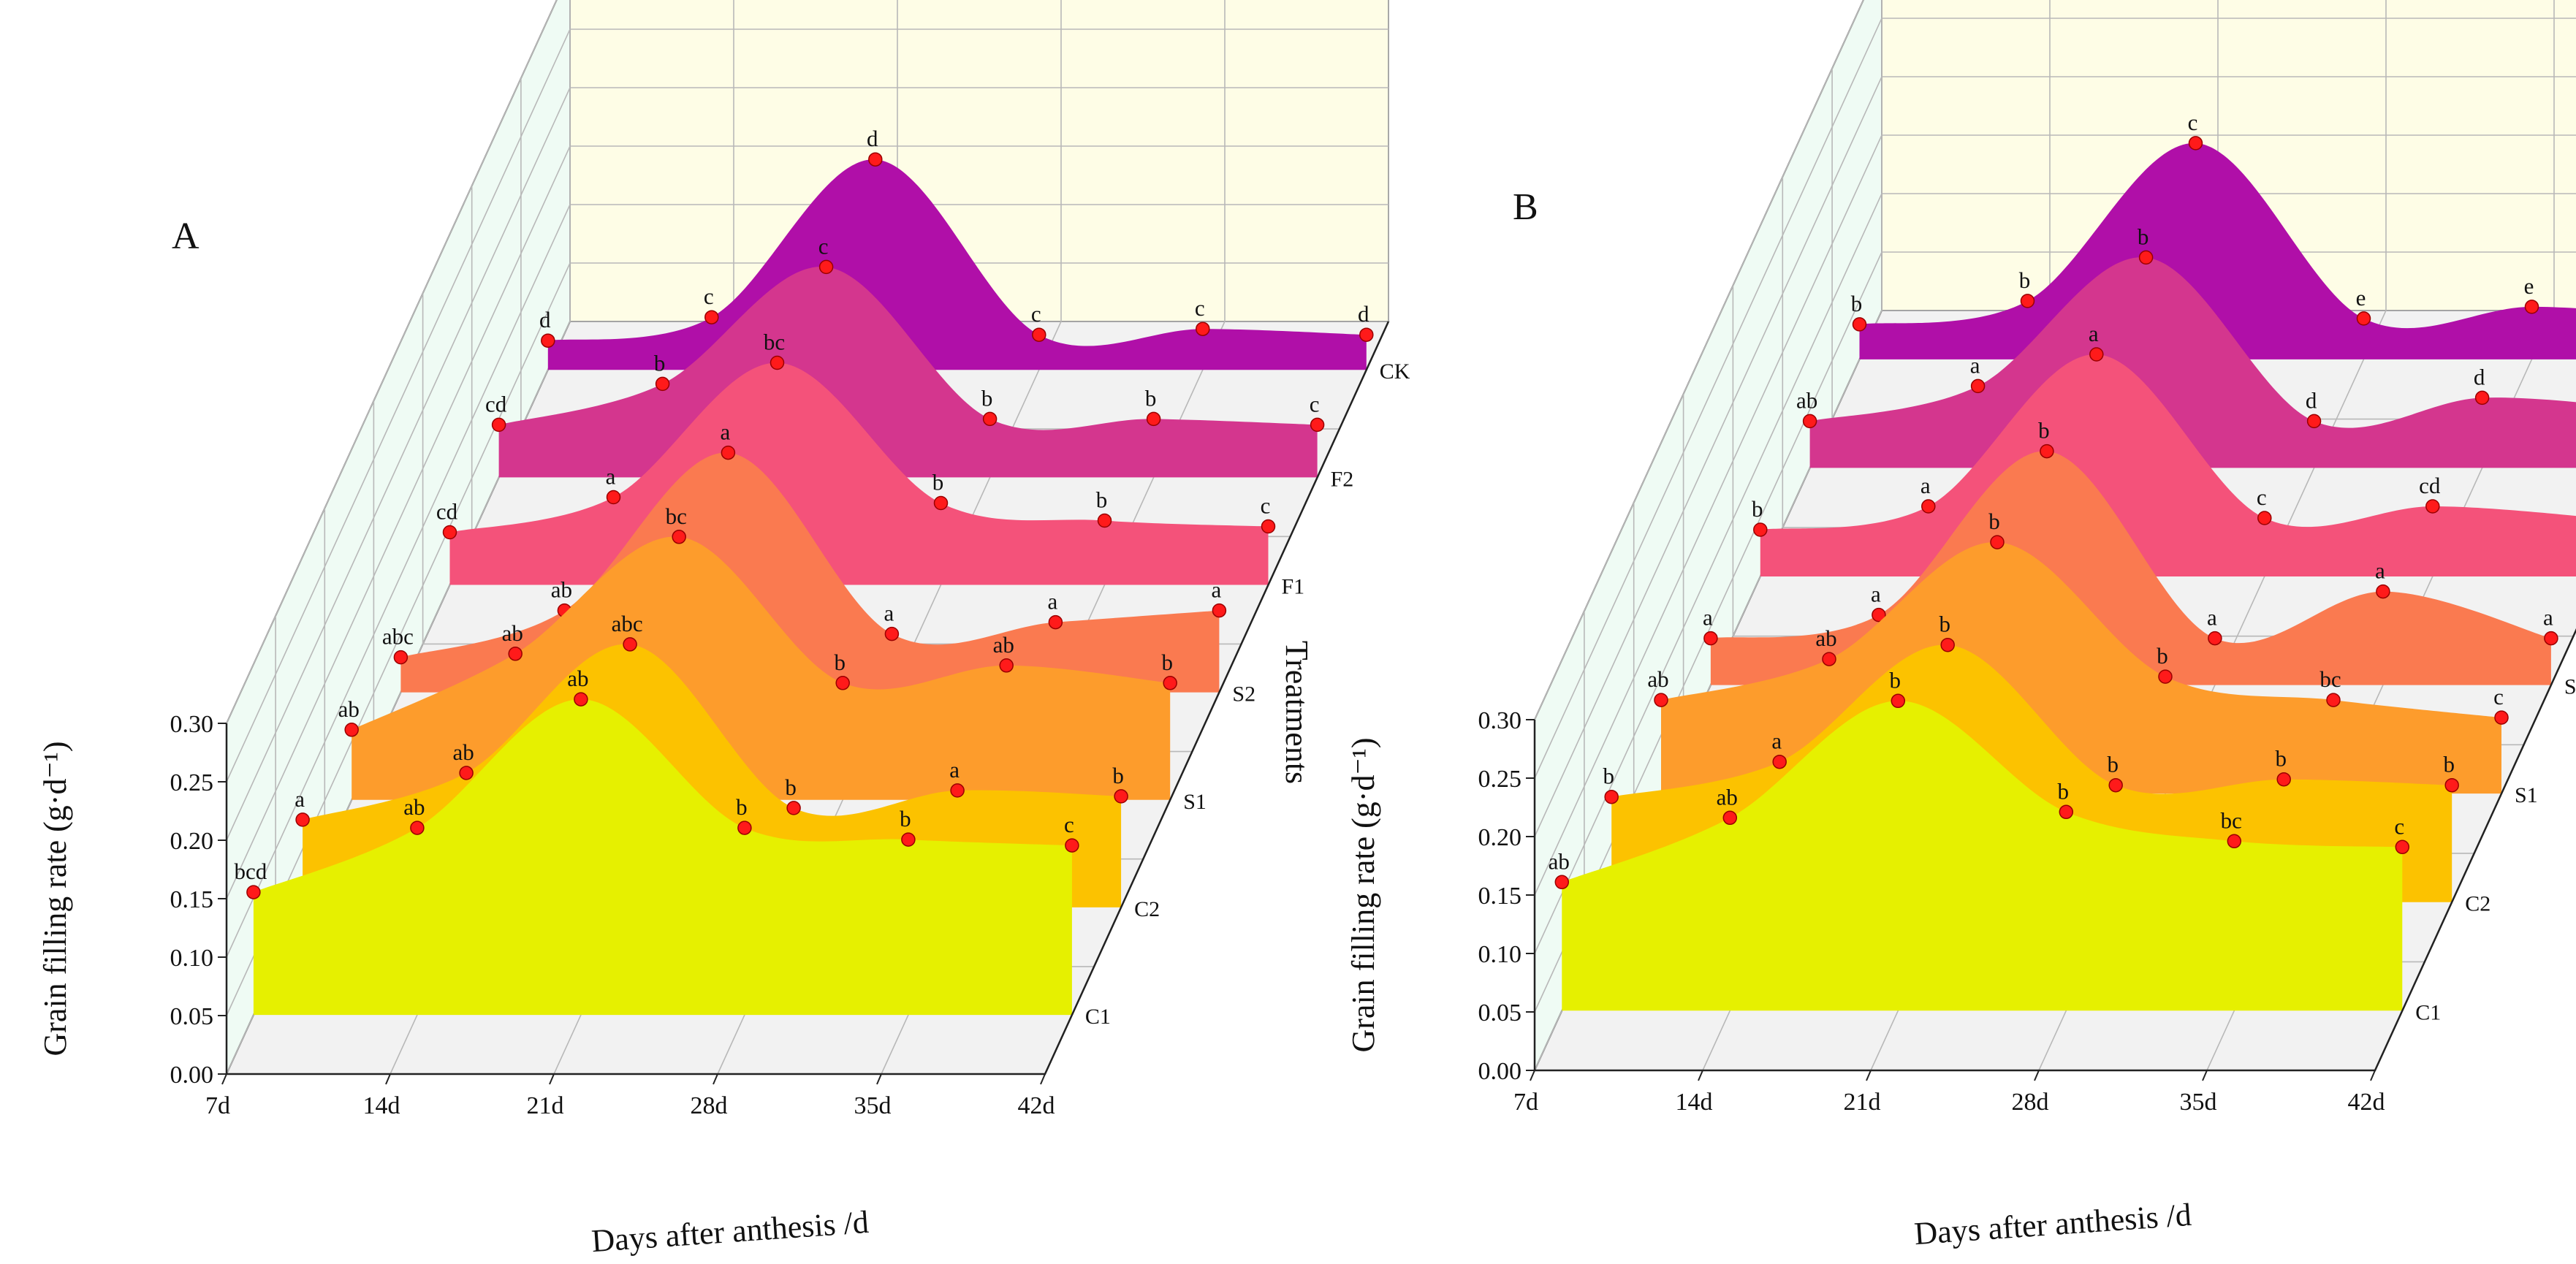 The height and width of the screenshot is (1264, 2576). I want to click on y-axis-label: Grain filling rate (g·d⁻¹), so click(1363, 894).